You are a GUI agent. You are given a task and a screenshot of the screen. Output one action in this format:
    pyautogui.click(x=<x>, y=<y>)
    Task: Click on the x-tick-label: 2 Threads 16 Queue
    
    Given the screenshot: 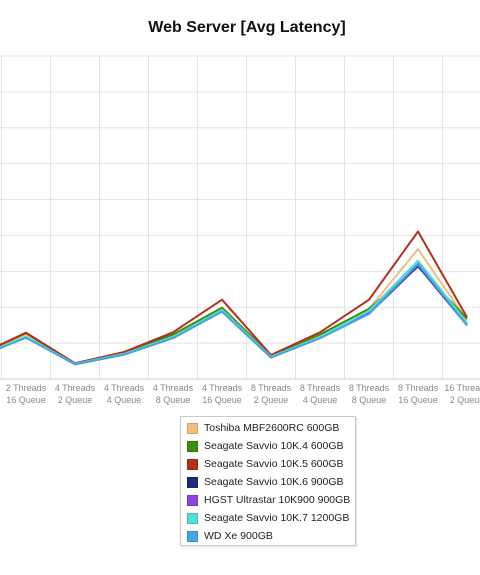 What is the action you would take?
    pyautogui.click(x=26, y=394)
    